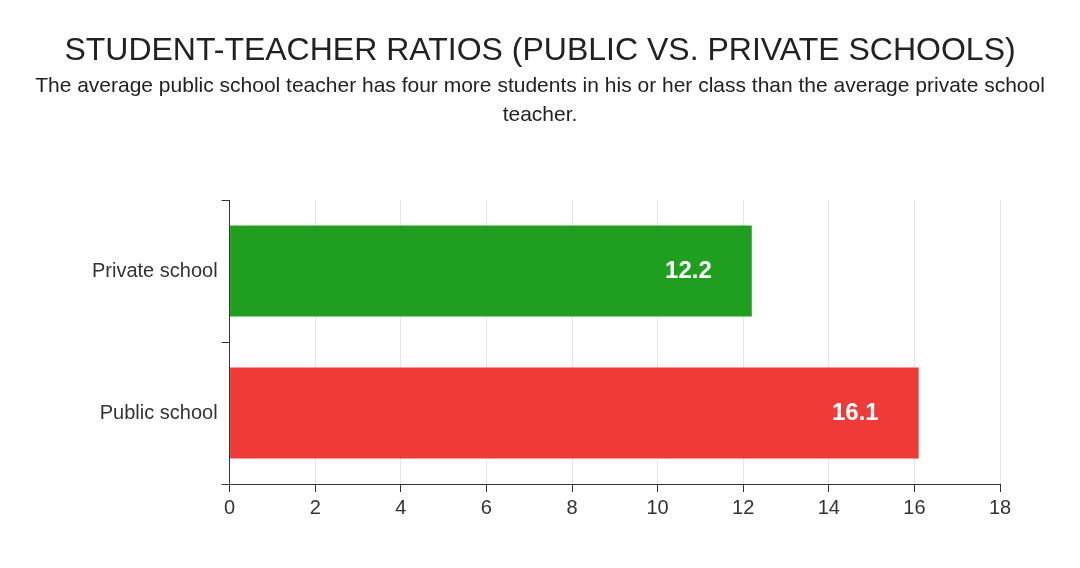 This screenshot has height=568, width=1080. What do you see at coordinates (315, 506) in the screenshot?
I see `x-tick-label: 2` at bounding box center [315, 506].